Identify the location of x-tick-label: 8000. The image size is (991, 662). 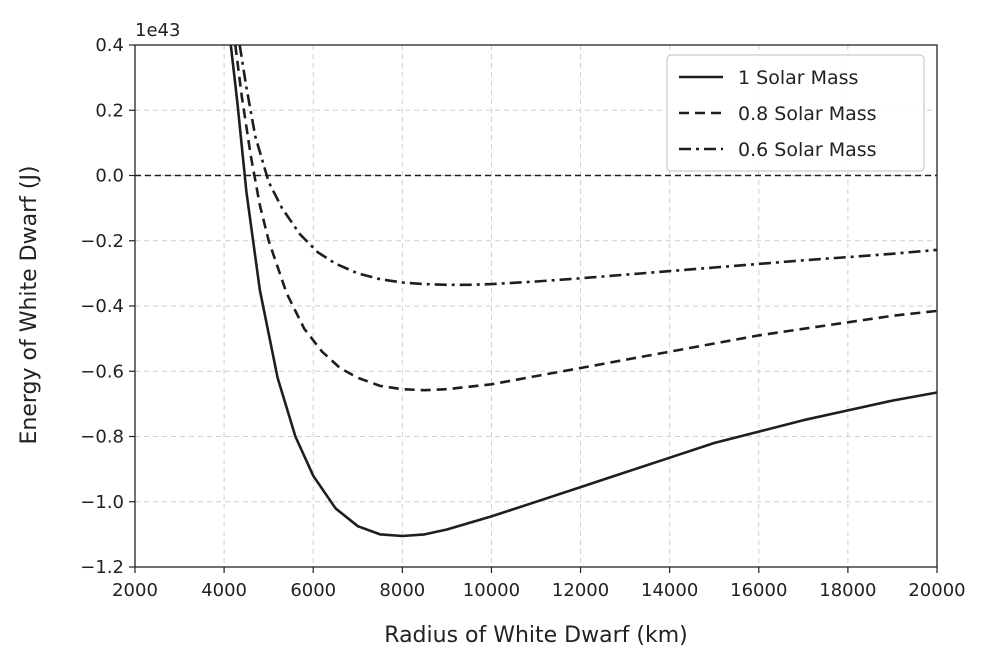
(402, 590).